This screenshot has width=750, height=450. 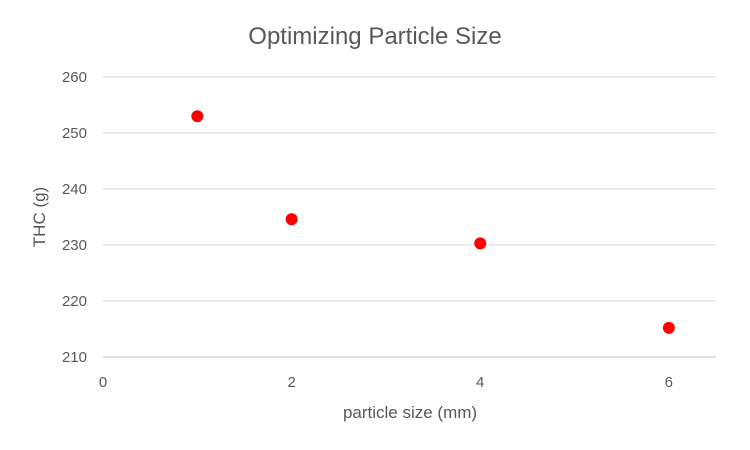 What do you see at coordinates (374, 36) in the screenshot?
I see `chart-title: Optimizing Particle Size` at bounding box center [374, 36].